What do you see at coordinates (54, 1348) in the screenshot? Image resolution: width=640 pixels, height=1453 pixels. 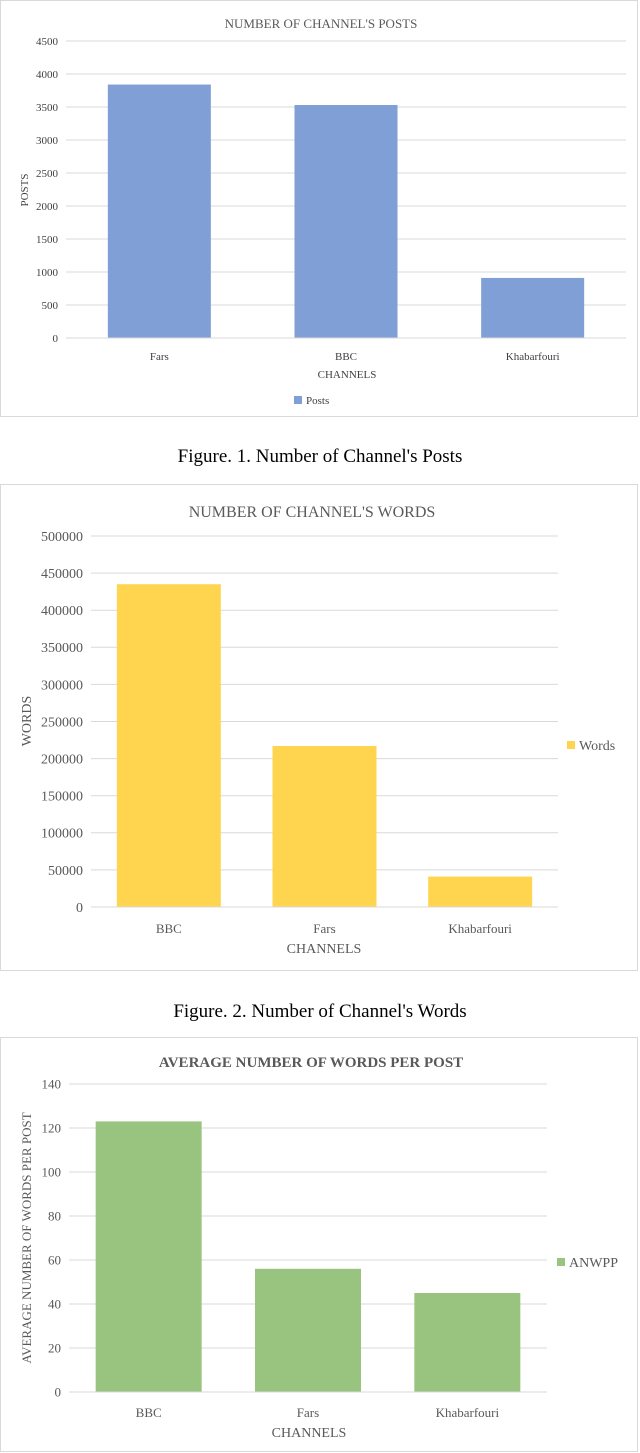 I see `y-tick-label: 20` at bounding box center [54, 1348].